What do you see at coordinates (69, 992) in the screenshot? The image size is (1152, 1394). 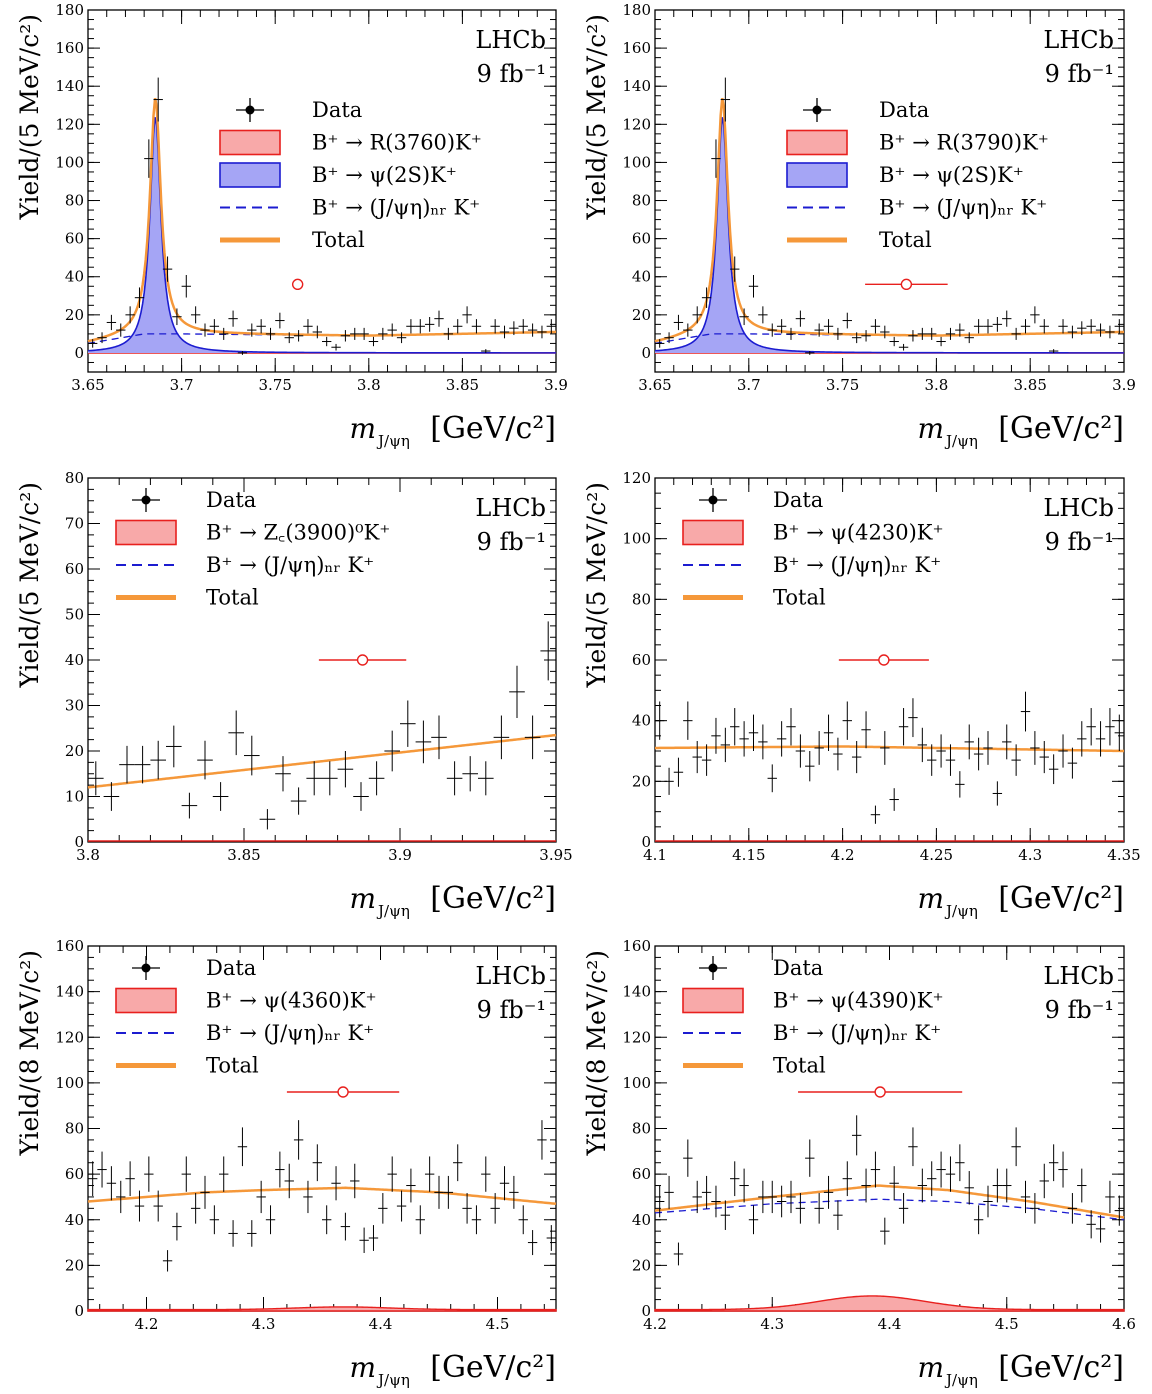 I see `y-tick-label: 140` at bounding box center [69, 992].